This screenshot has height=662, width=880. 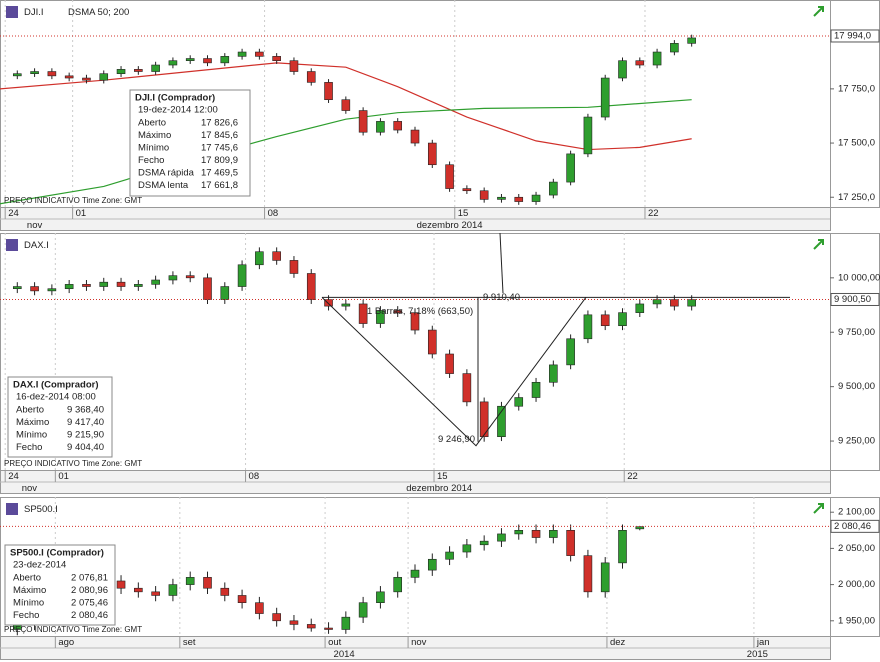 I want to click on info-row-value: 9 215,90, so click(x=85, y=435).